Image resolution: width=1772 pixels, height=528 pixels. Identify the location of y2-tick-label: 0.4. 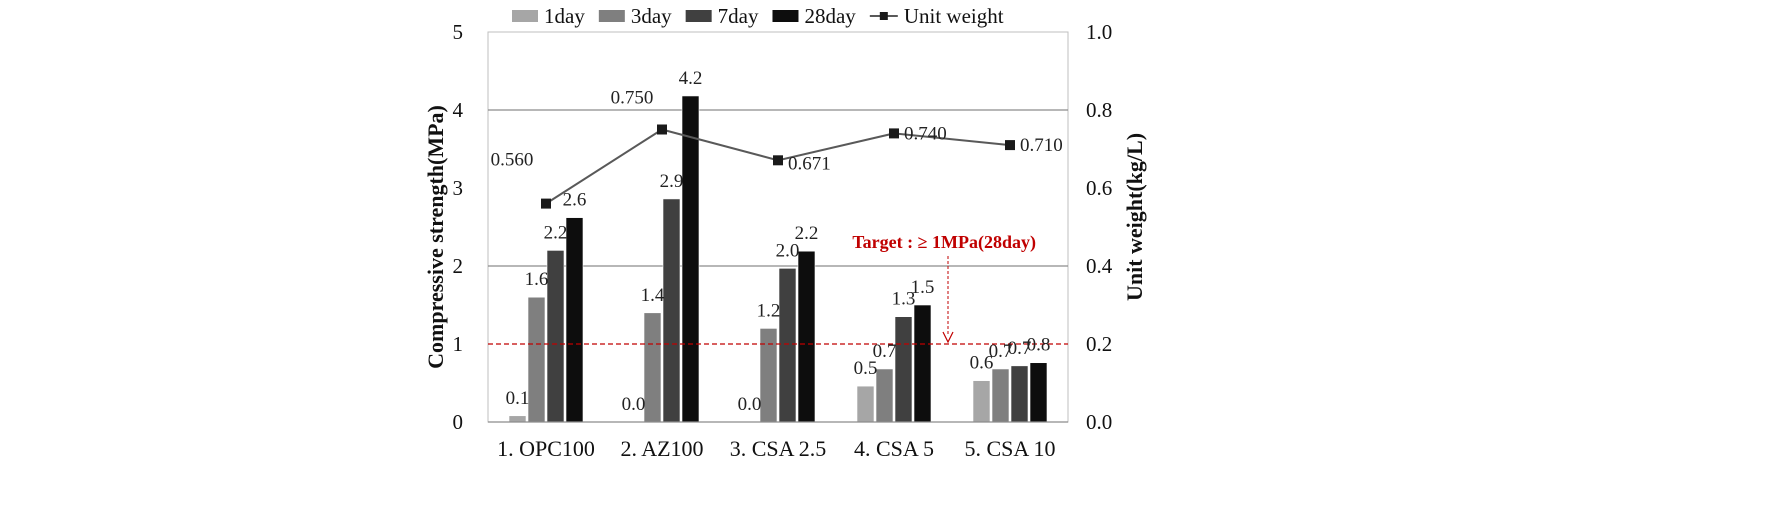
(1099, 266).